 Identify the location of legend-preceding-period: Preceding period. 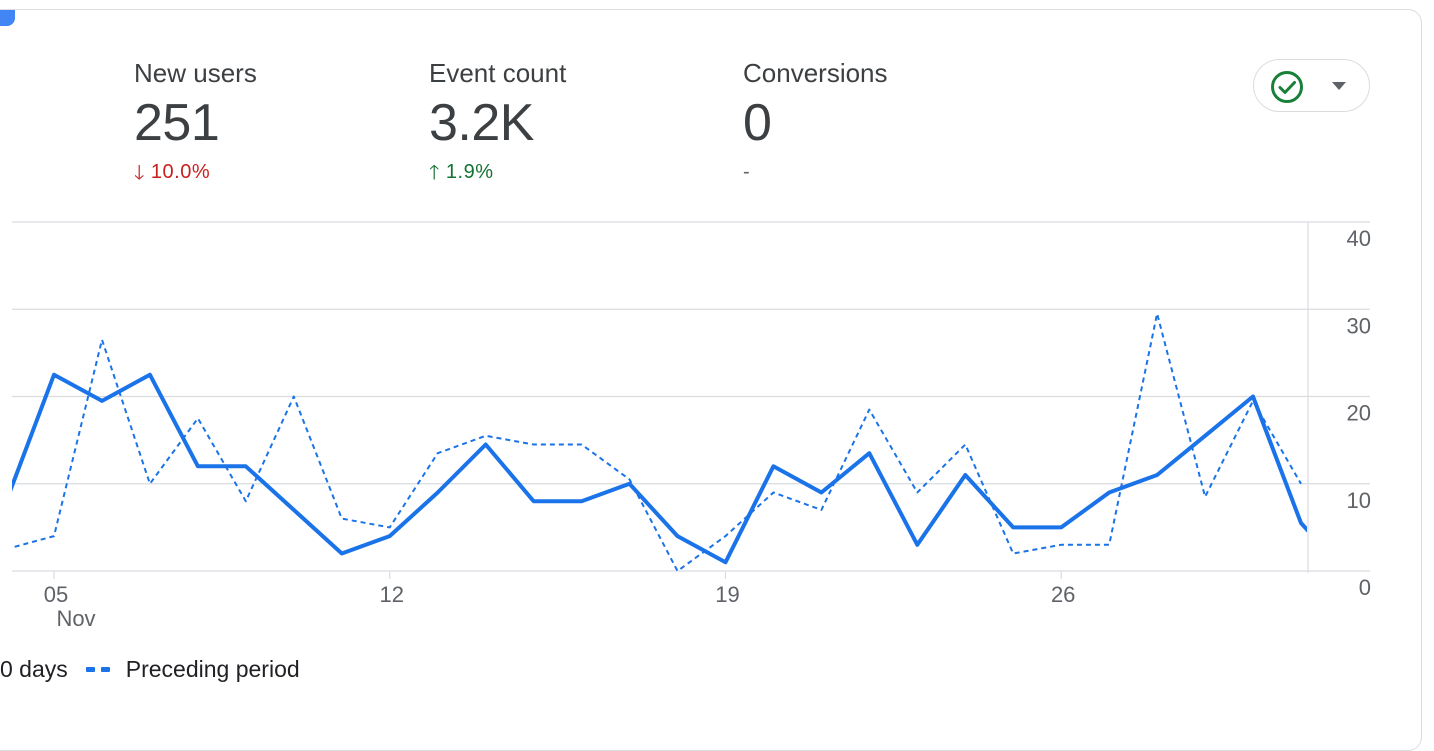
(212, 669).